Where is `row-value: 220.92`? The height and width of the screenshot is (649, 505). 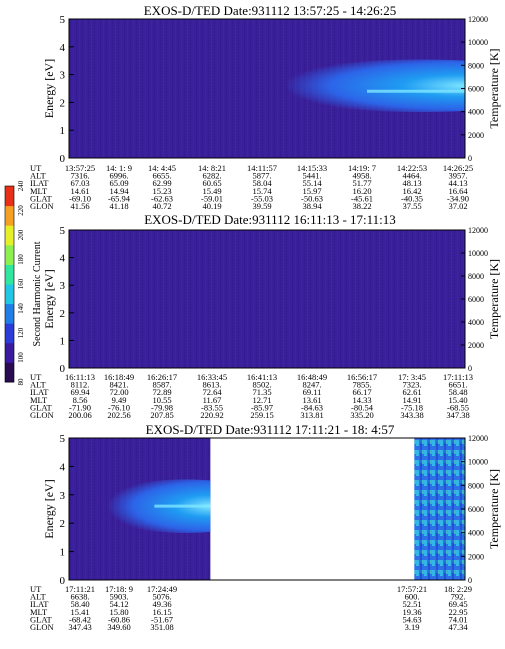
row-value: 220.92 is located at coordinates (211, 415).